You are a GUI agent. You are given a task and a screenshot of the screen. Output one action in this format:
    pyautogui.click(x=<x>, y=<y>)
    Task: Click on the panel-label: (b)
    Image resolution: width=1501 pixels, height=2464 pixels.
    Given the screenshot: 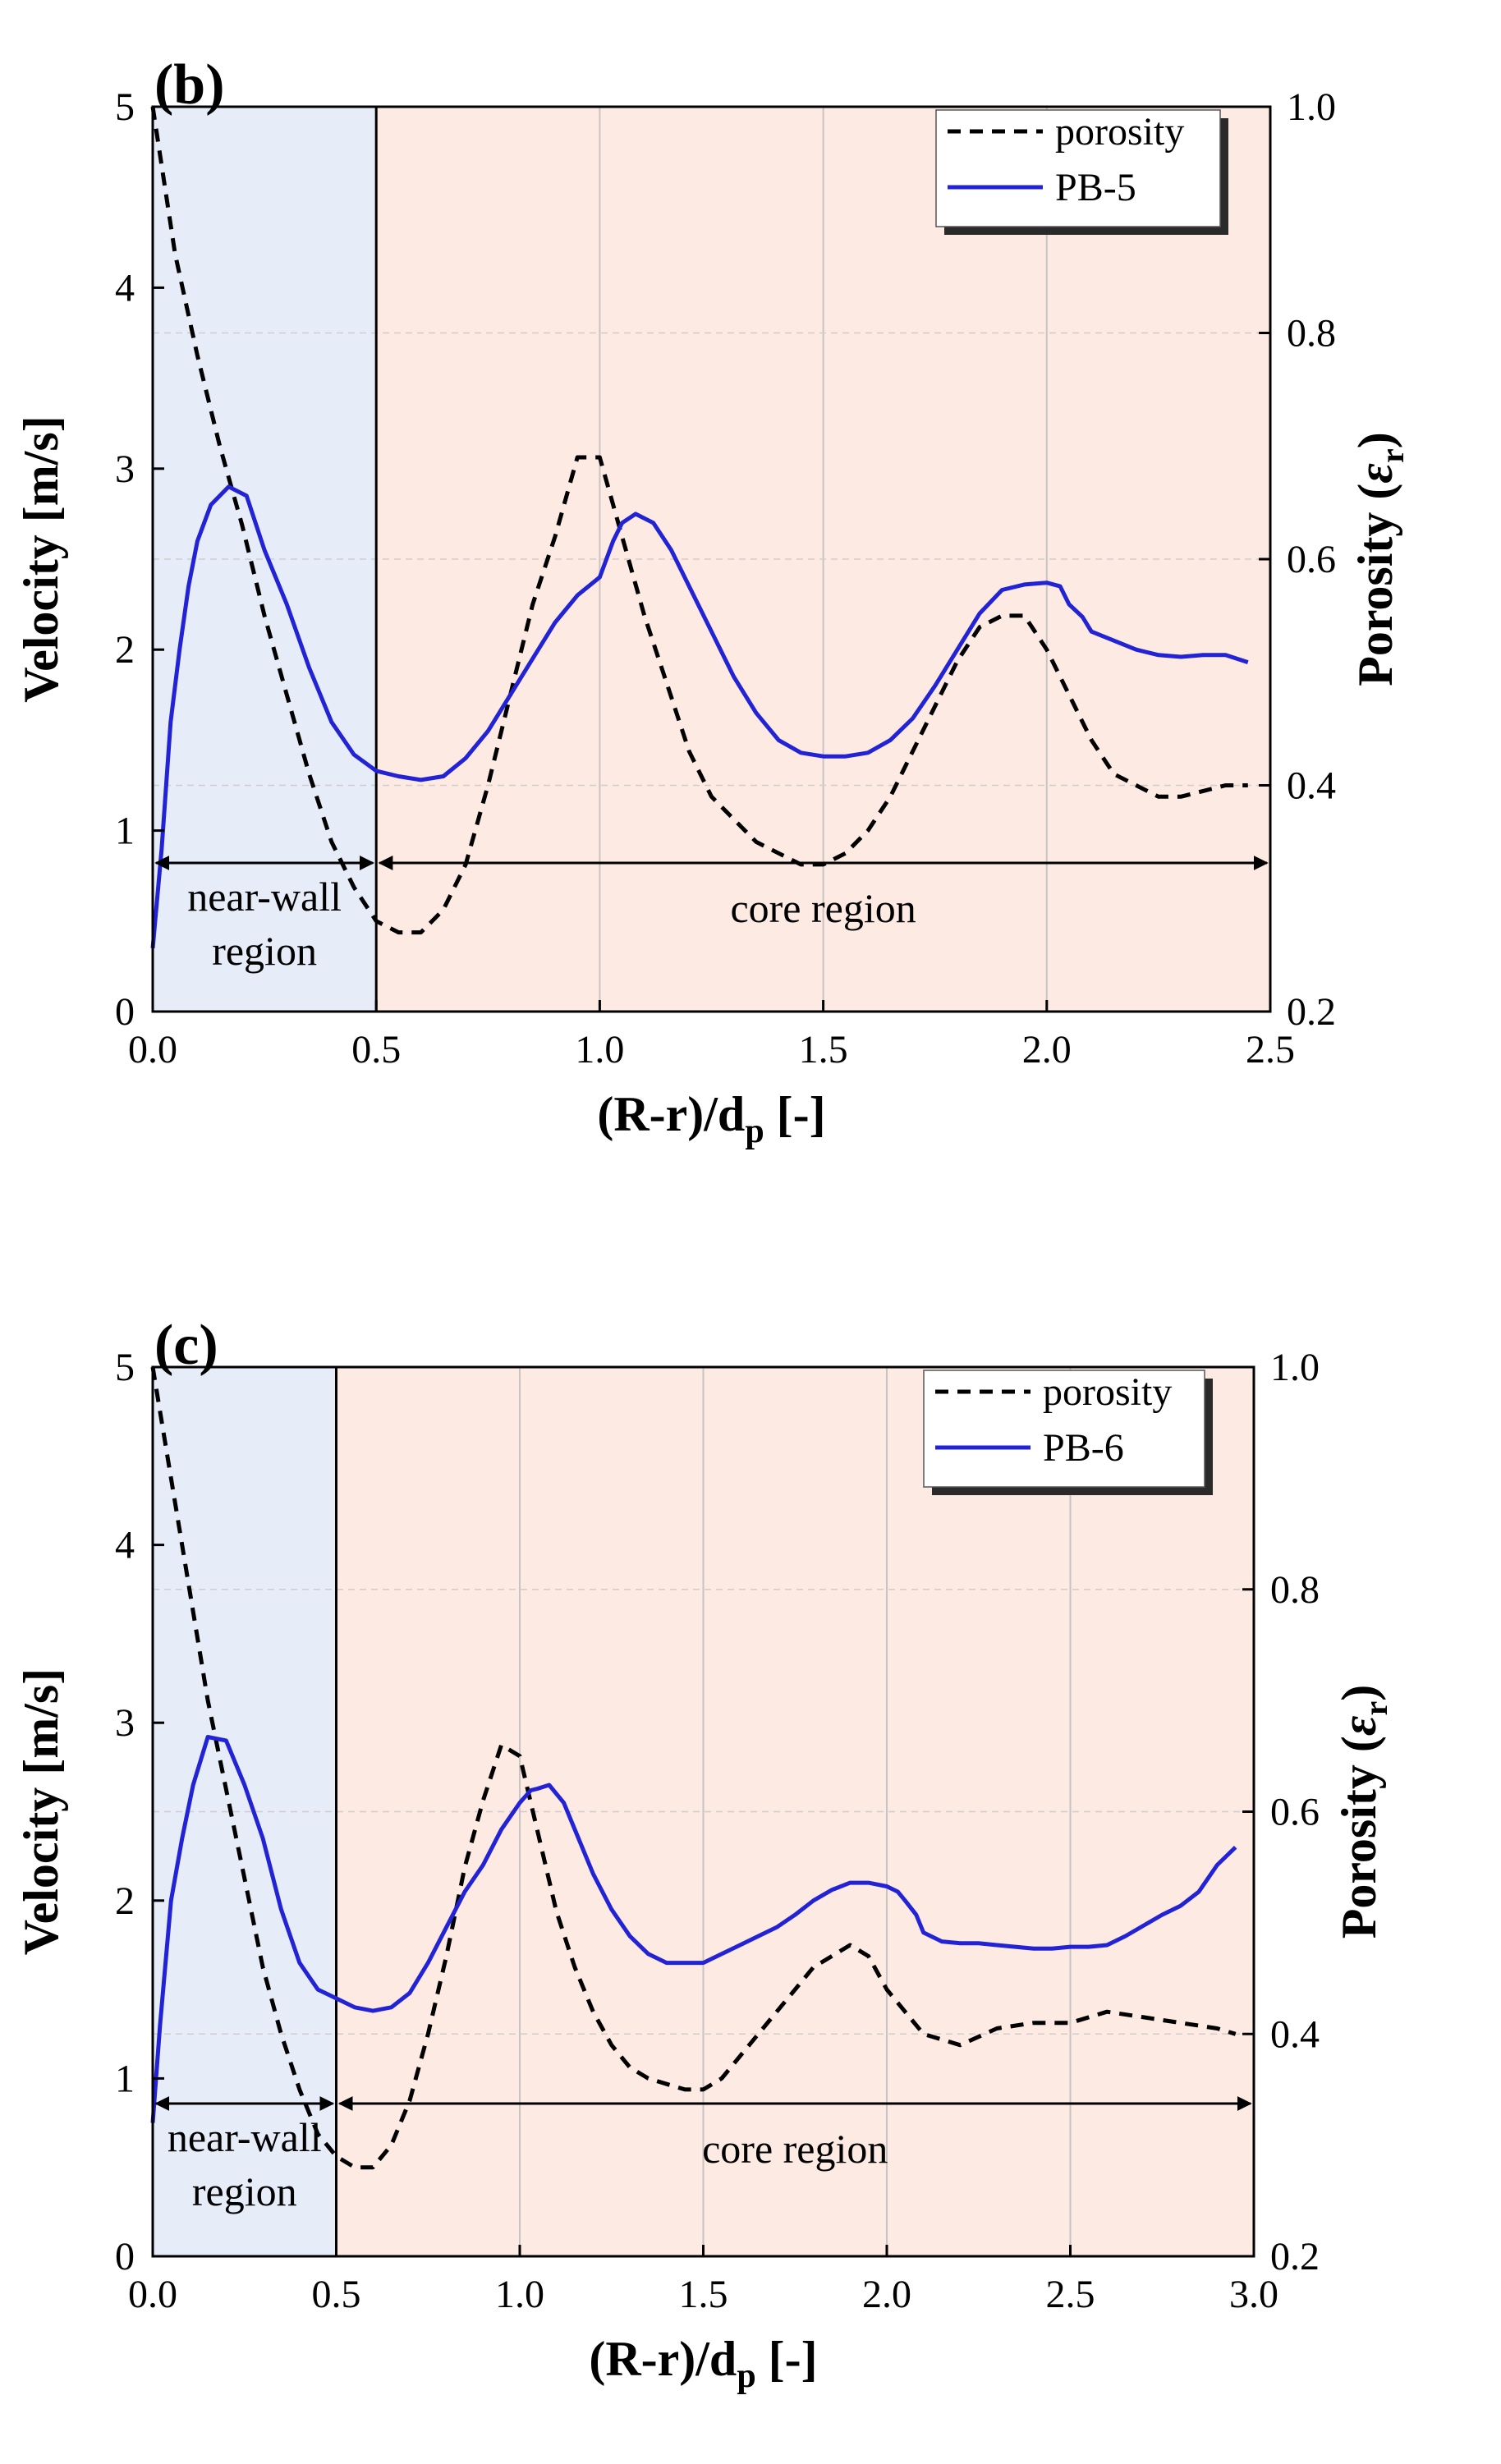 What is the action you would take?
    pyautogui.click(x=189, y=85)
    